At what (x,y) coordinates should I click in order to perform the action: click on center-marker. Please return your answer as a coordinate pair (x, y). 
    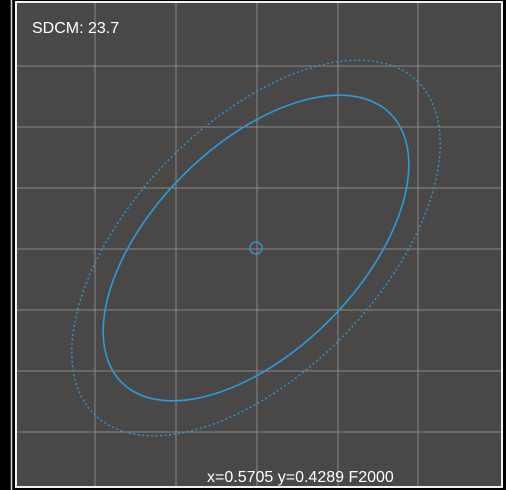
    Looking at the image, I should click on (256, 248).